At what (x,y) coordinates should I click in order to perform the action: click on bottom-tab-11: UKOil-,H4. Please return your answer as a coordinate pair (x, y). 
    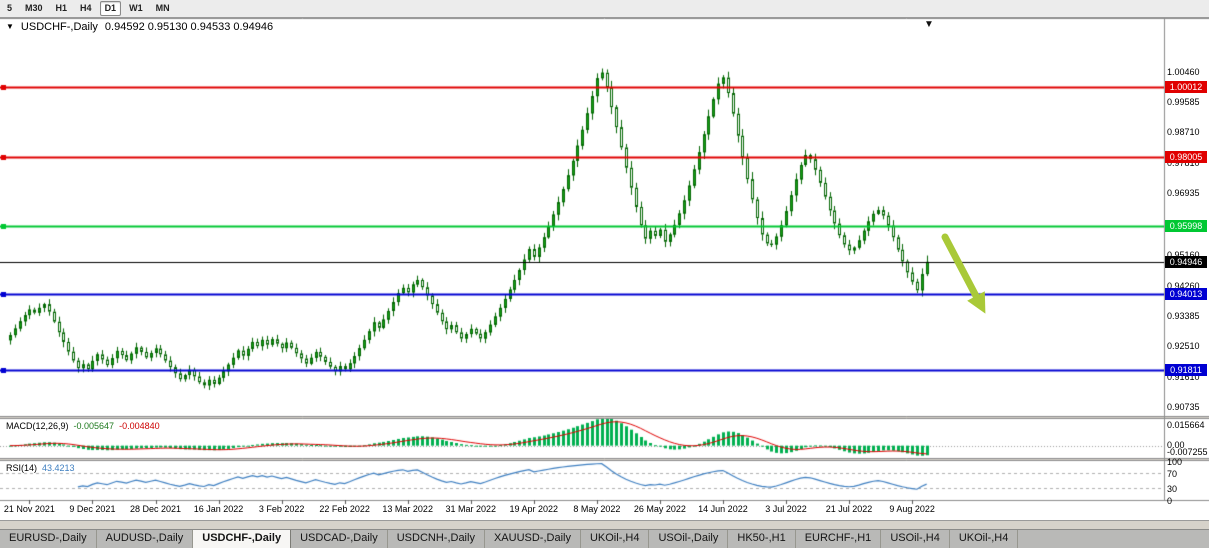
    Looking at the image, I should click on (984, 539).